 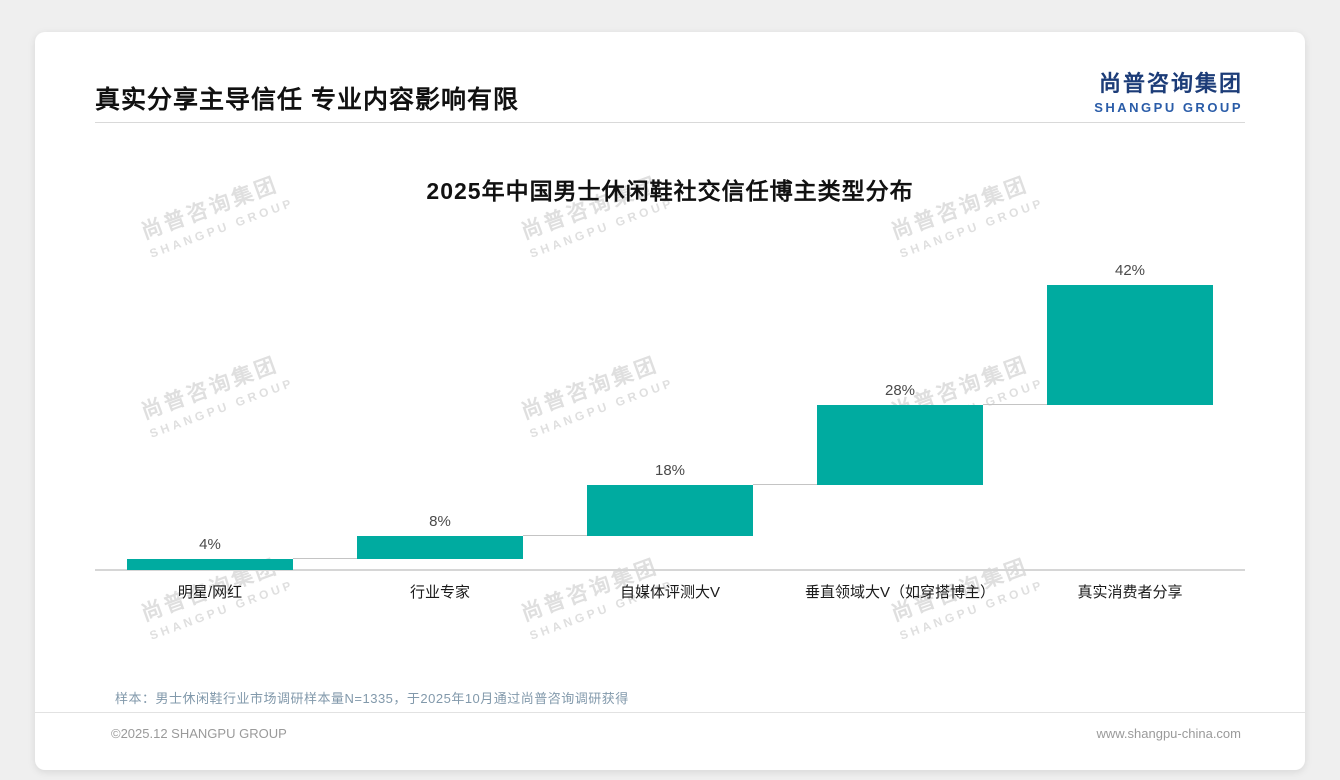 What do you see at coordinates (670, 570) in the screenshot?
I see `x-axis-line` at bounding box center [670, 570].